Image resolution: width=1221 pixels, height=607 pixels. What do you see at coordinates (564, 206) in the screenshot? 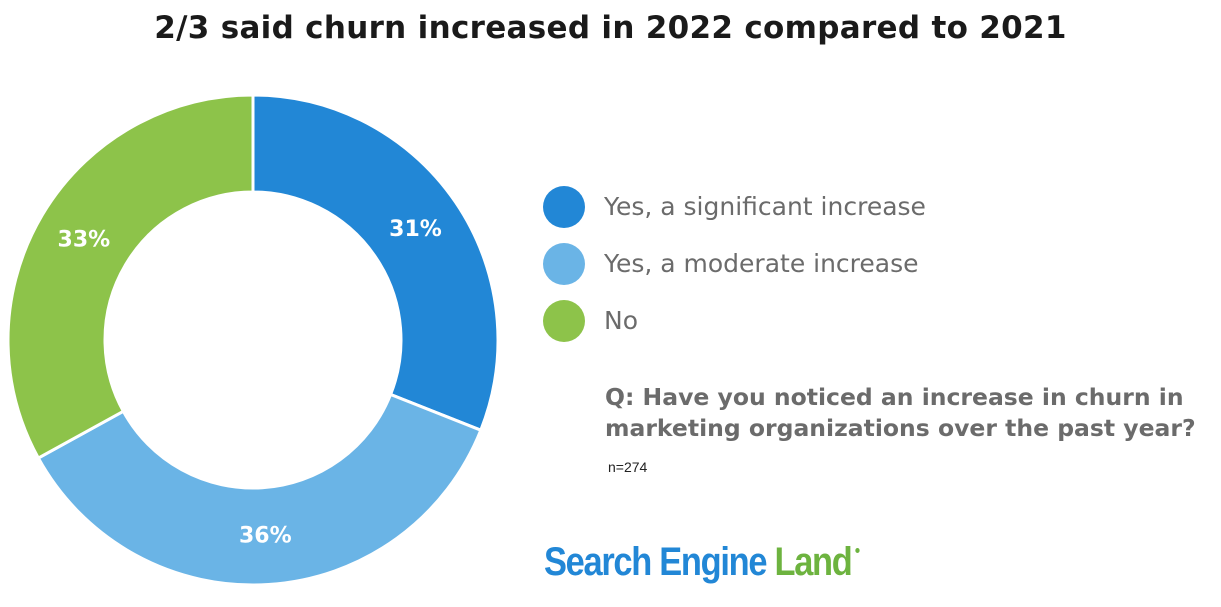
I see `legend-swatch-significant` at bounding box center [564, 206].